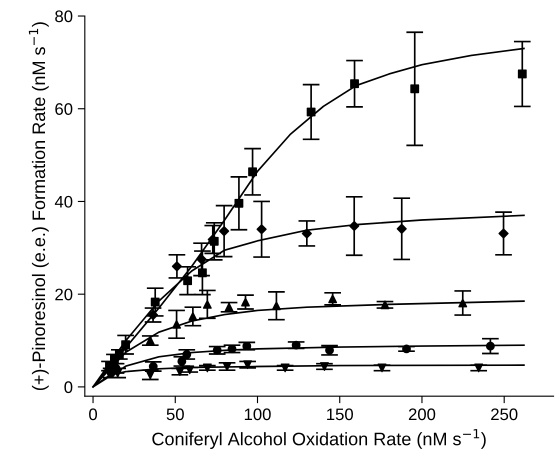 The height and width of the screenshot is (458, 558). What do you see at coordinates (504, 414) in the screenshot?
I see `x-tick-label: 250` at bounding box center [504, 414].